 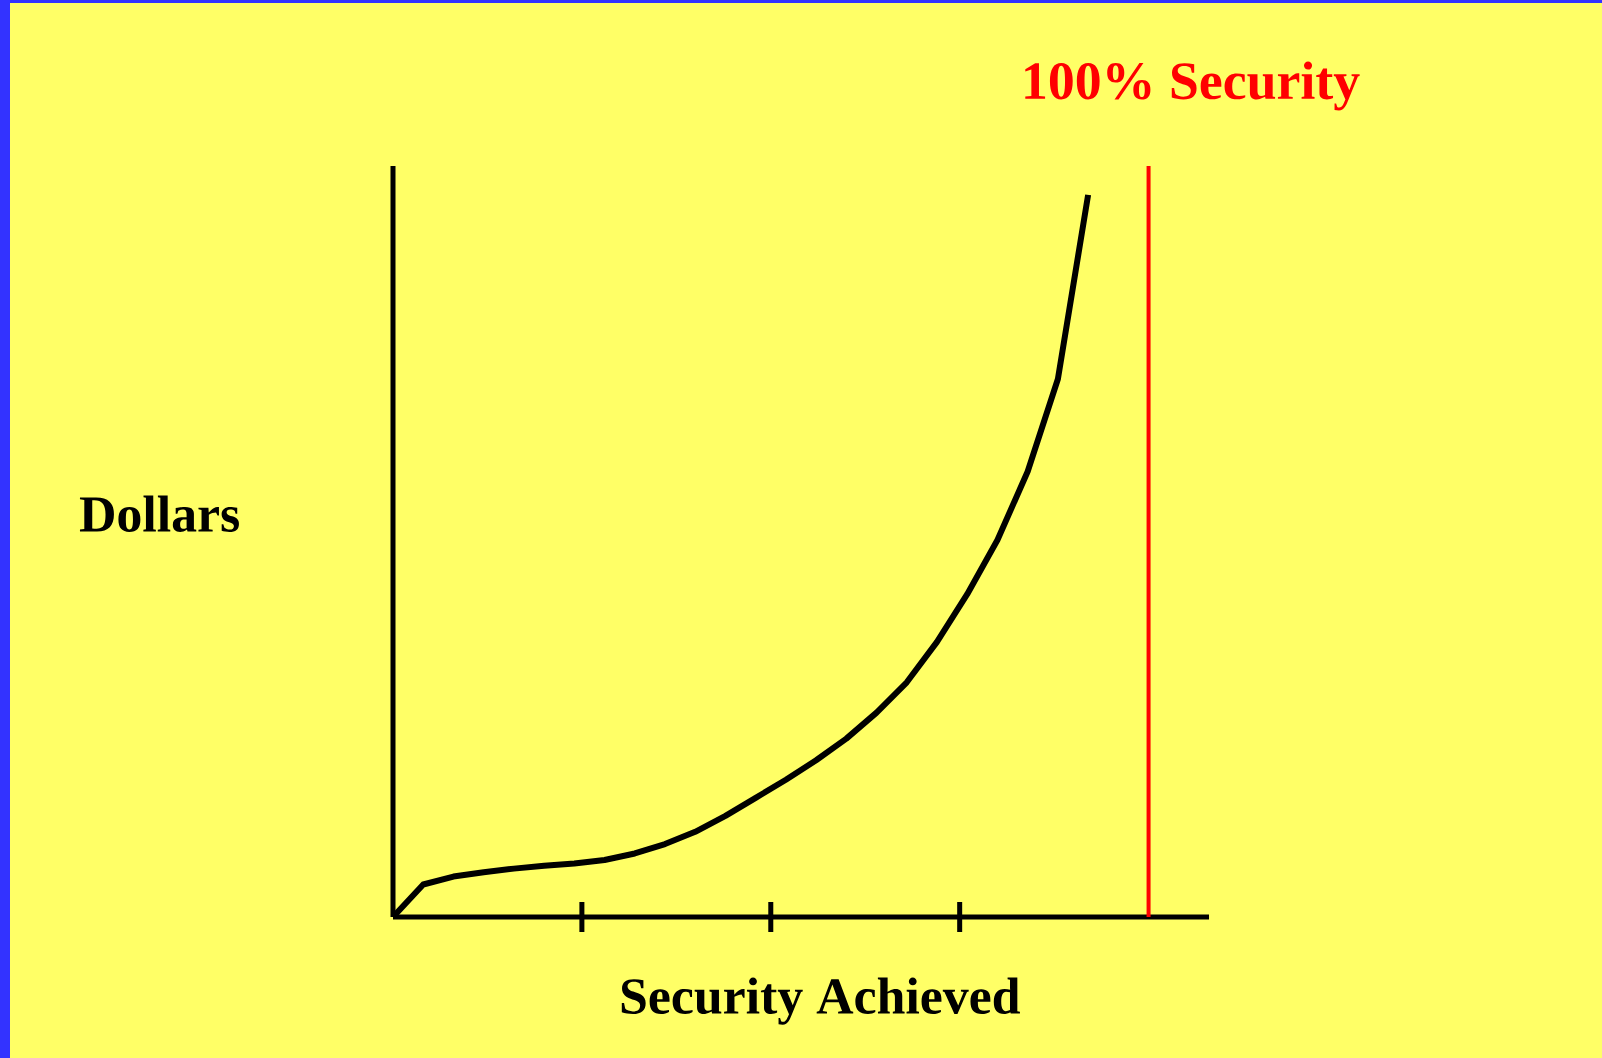 I want to click on text: 100% Security, so click(x=1192, y=86).